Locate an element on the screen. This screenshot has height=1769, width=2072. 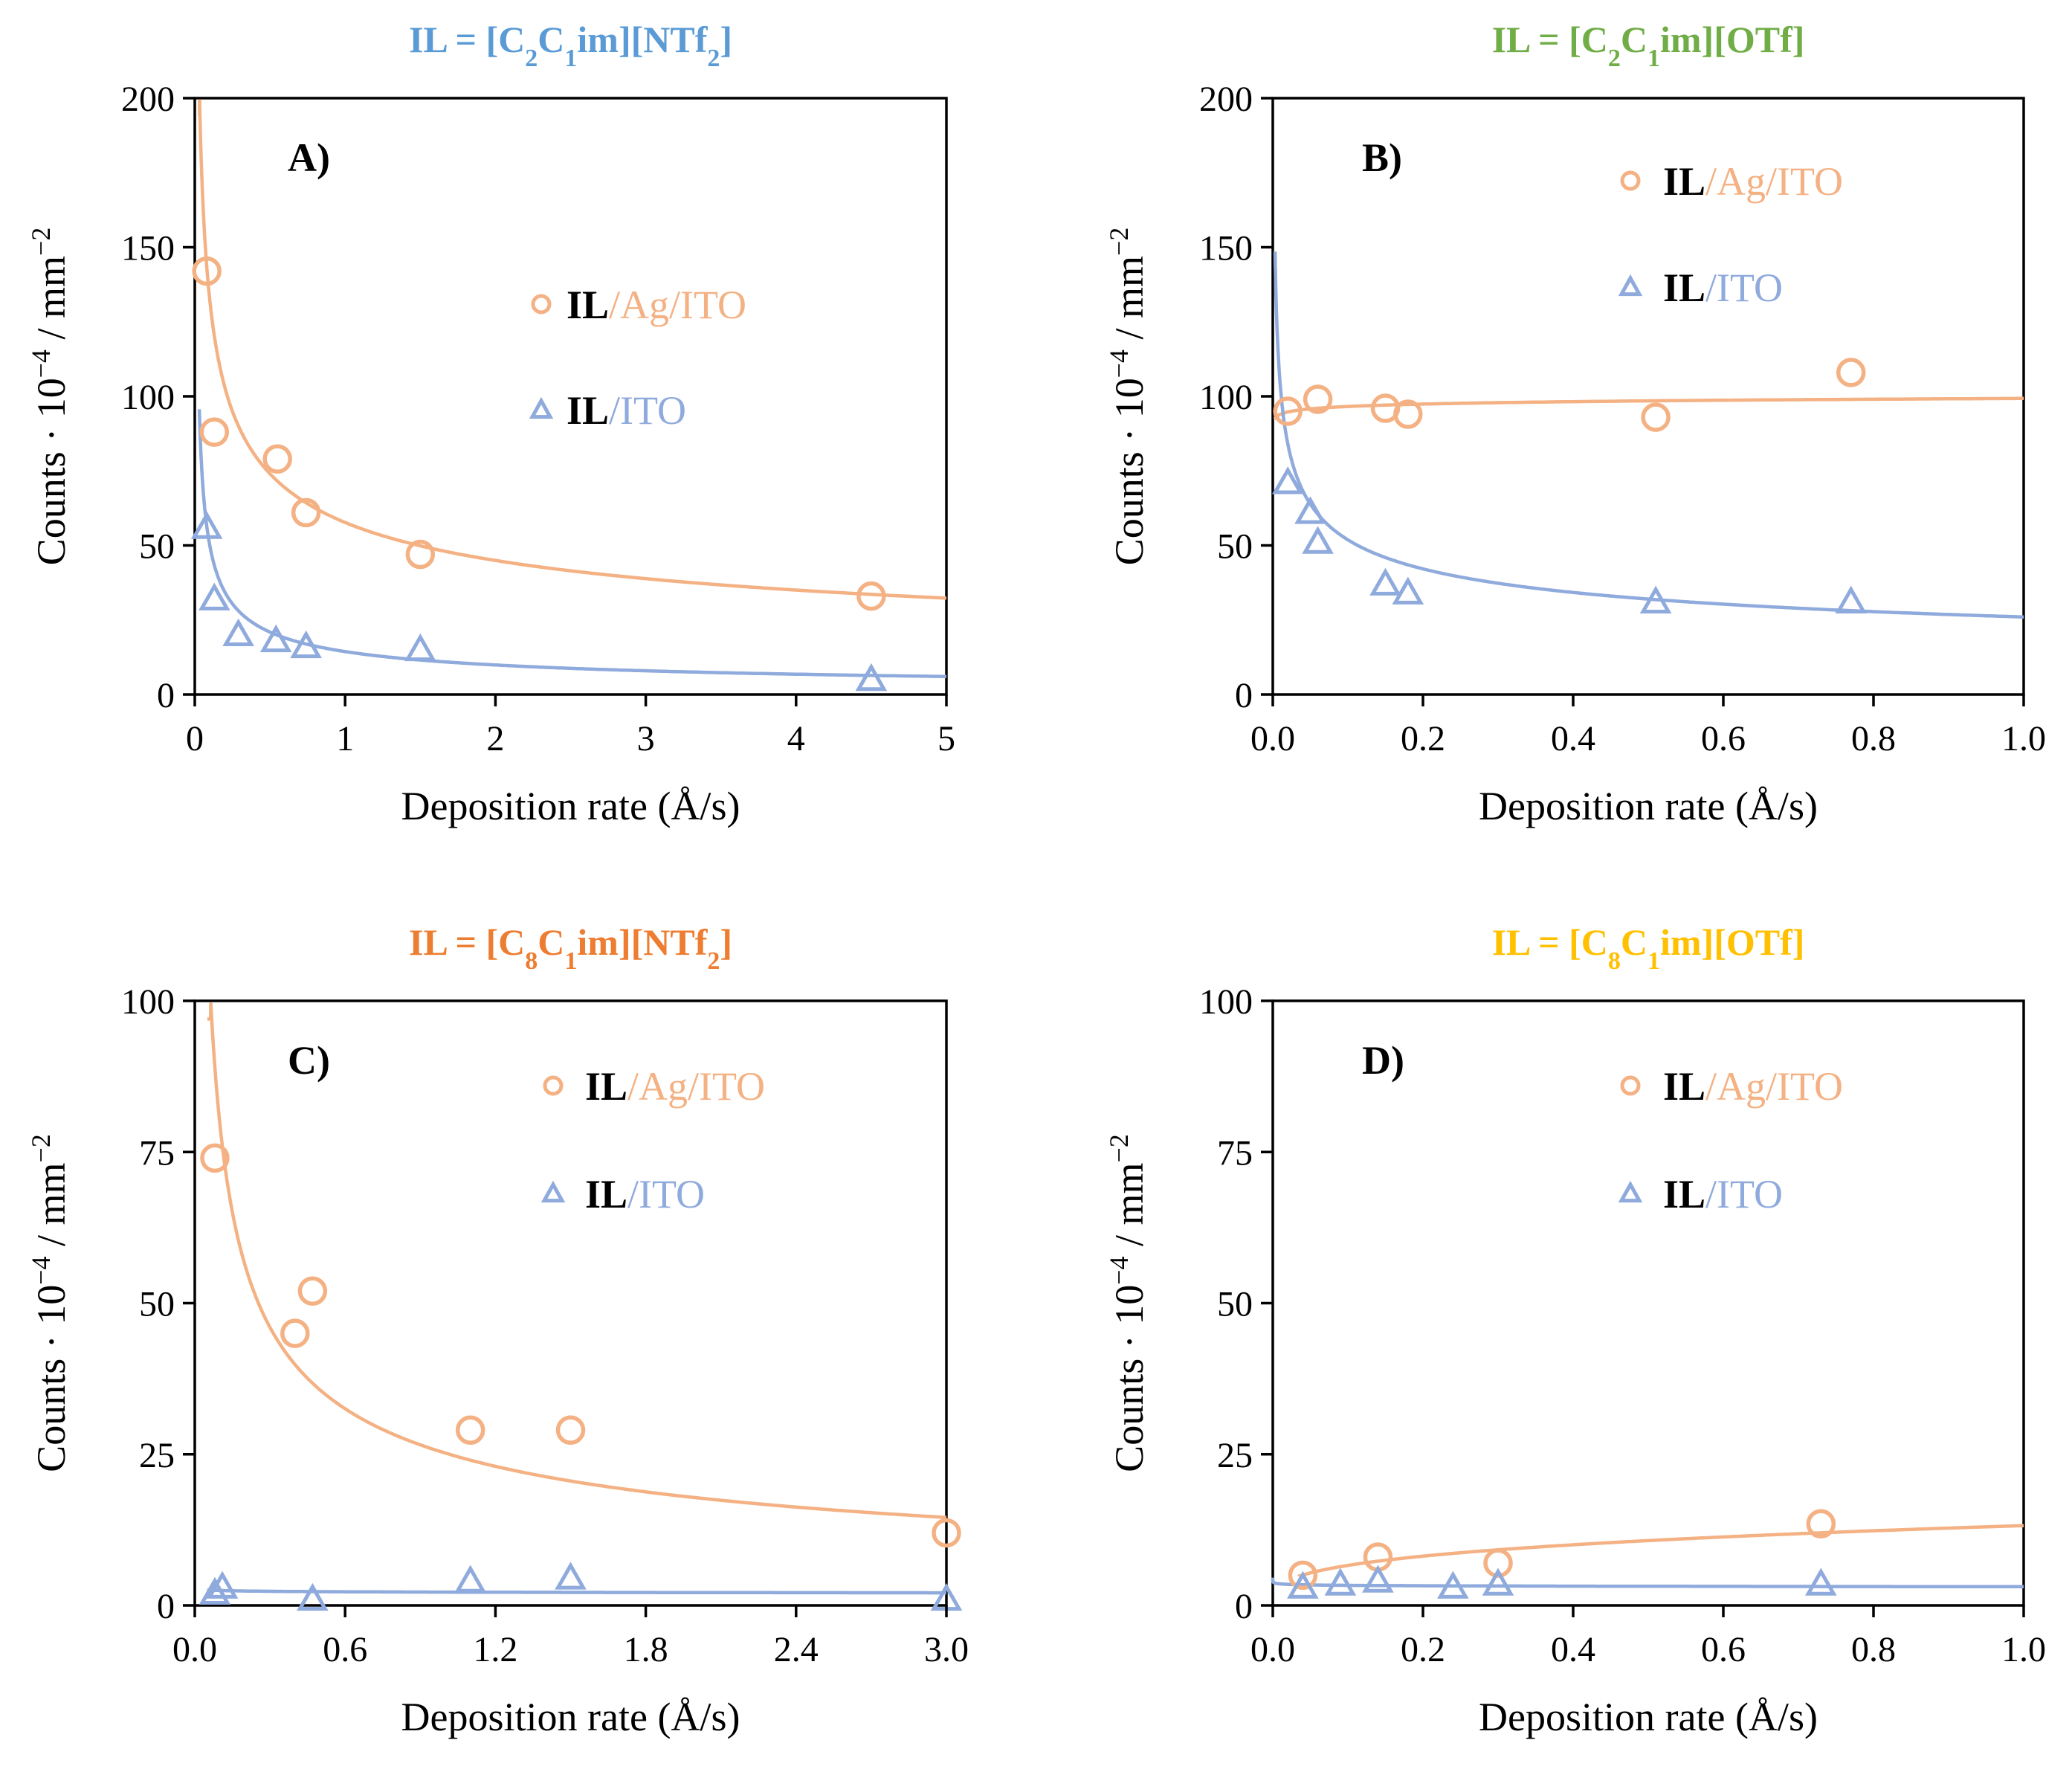
legend-entry-ito: IL/ITO is located at coordinates (1723, 1194).